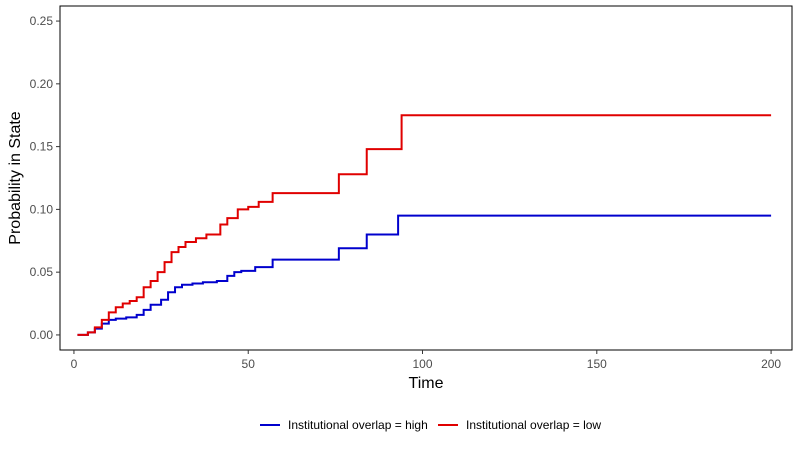 Image resolution: width=800 pixels, height=450 pixels. I want to click on x-axis-title: Time, so click(426, 383).